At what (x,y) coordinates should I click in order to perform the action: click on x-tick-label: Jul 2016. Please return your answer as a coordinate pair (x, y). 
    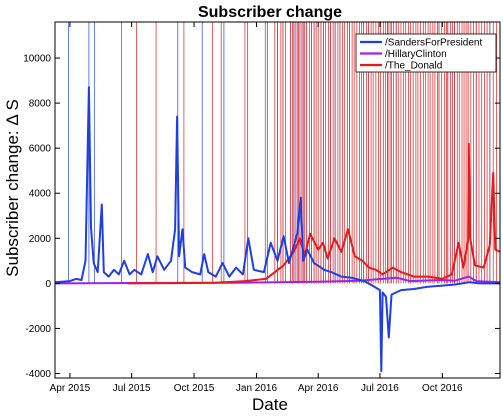
    Looking at the image, I should click on (380, 388).